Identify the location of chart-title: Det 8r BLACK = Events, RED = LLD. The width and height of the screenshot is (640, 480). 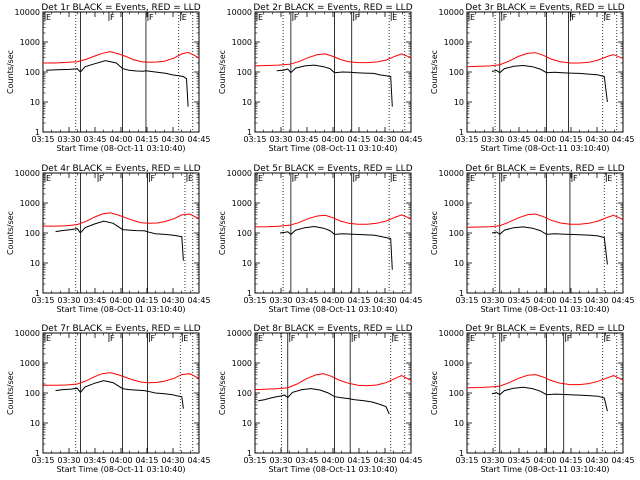
(332, 329).